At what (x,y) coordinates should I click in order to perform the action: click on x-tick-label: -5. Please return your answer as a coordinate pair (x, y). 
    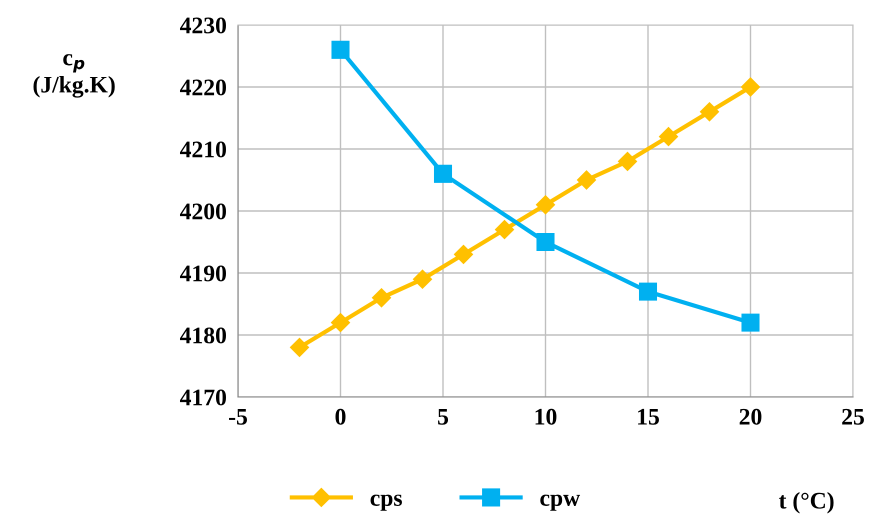
    Looking at the image, I should click on (238, 417).